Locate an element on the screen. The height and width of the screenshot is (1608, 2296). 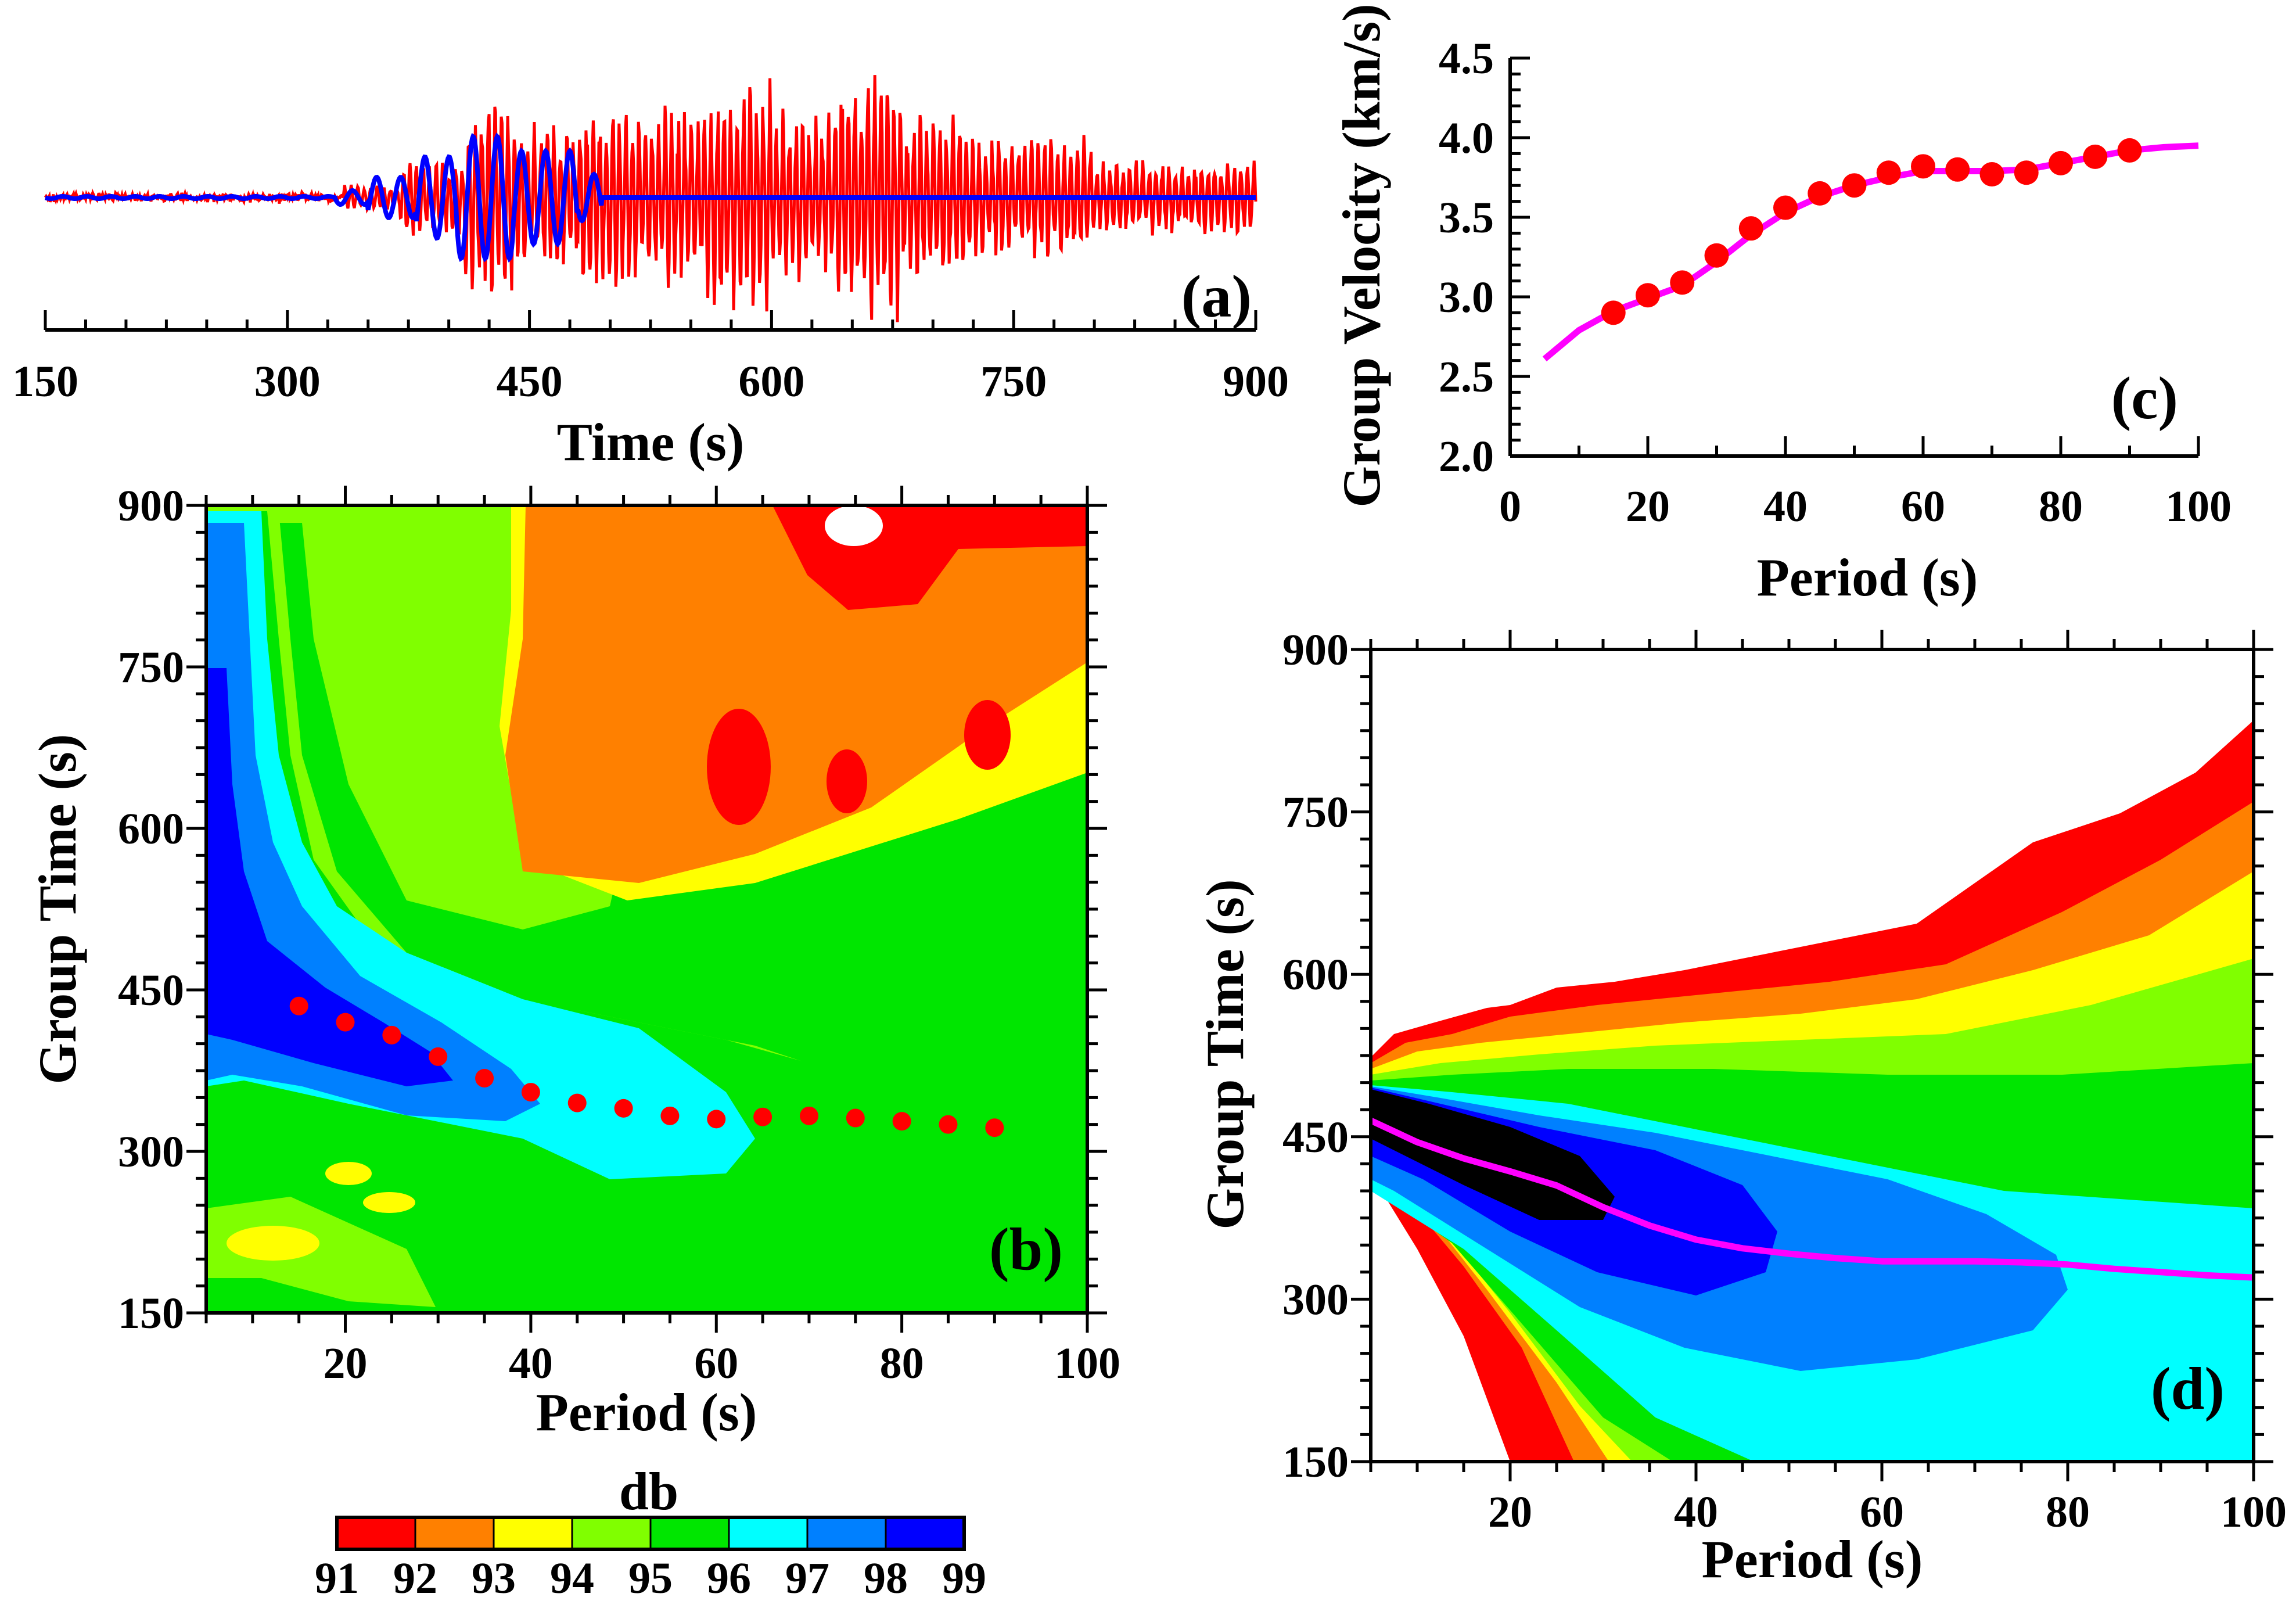
x-tick-label: 450 is located at coordinates (530, 381).